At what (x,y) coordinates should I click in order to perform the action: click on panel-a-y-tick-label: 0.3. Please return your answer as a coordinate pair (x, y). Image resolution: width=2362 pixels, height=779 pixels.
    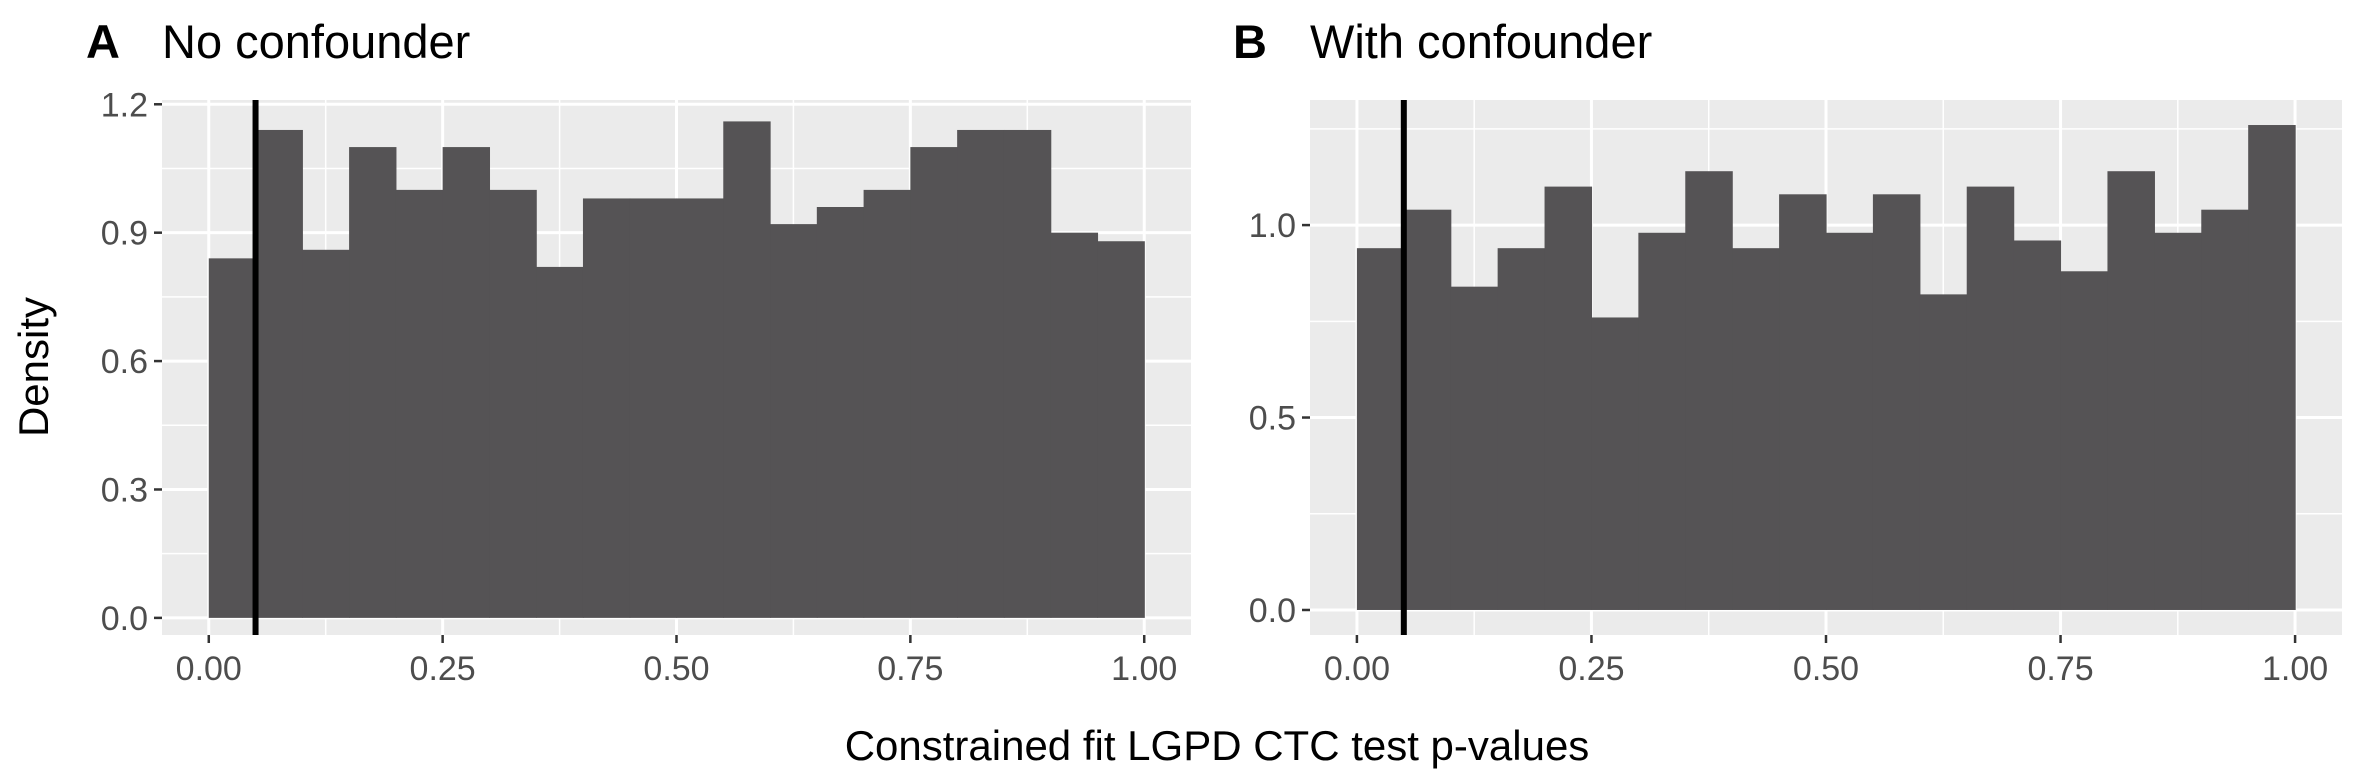
    Looking at the image, I should click on (124, 490).